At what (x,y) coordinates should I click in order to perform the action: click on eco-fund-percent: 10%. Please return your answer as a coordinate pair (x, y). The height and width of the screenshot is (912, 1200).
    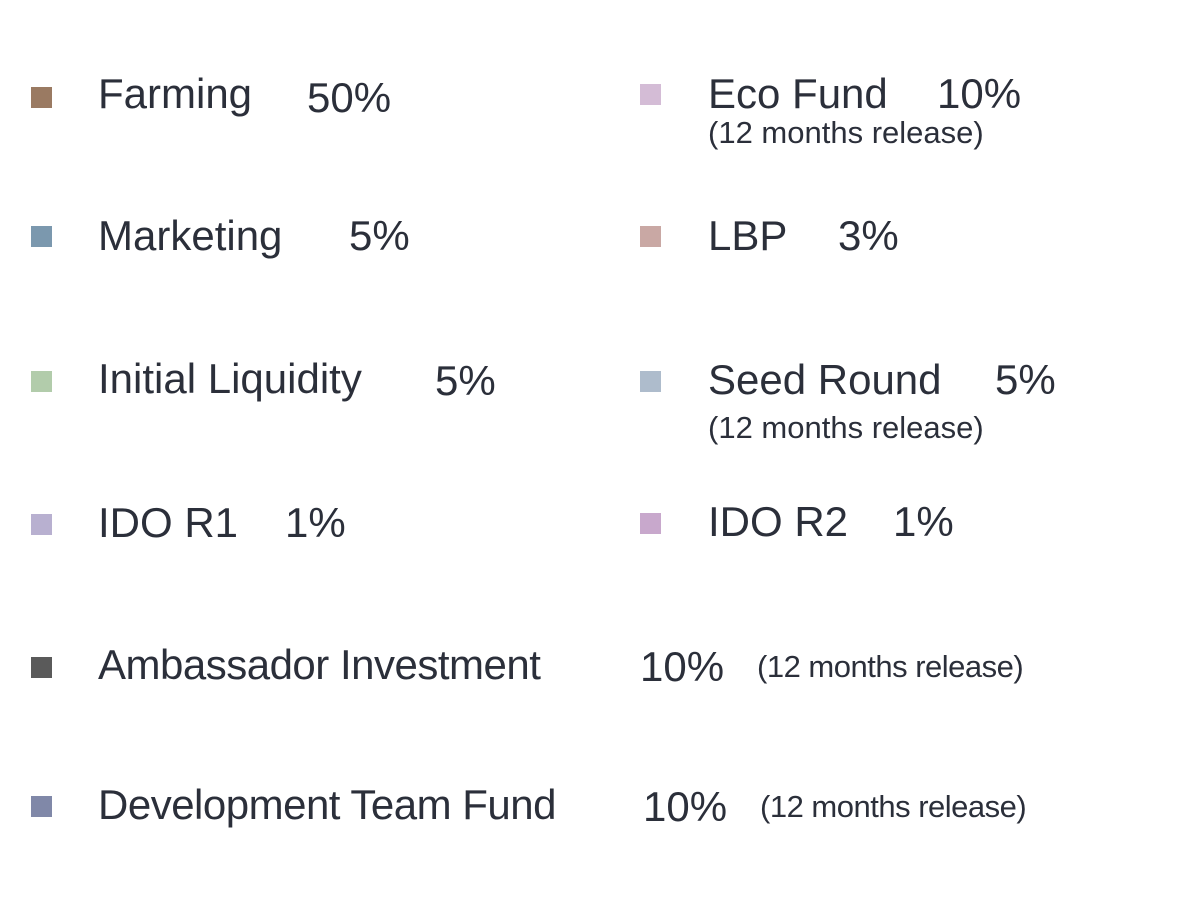
    Looking at the image, I should click on (979, 93).